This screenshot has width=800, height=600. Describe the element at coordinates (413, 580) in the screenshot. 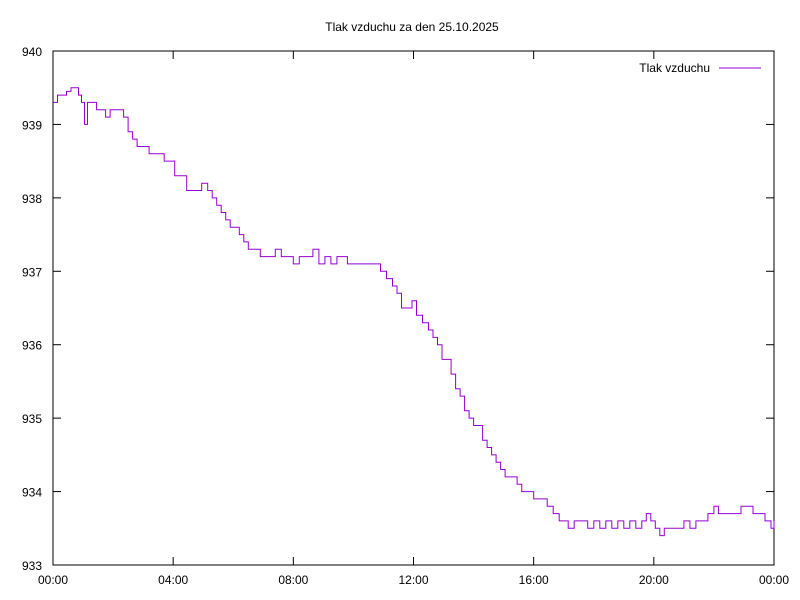

I see `x-tick-label: 12:00` at that location.